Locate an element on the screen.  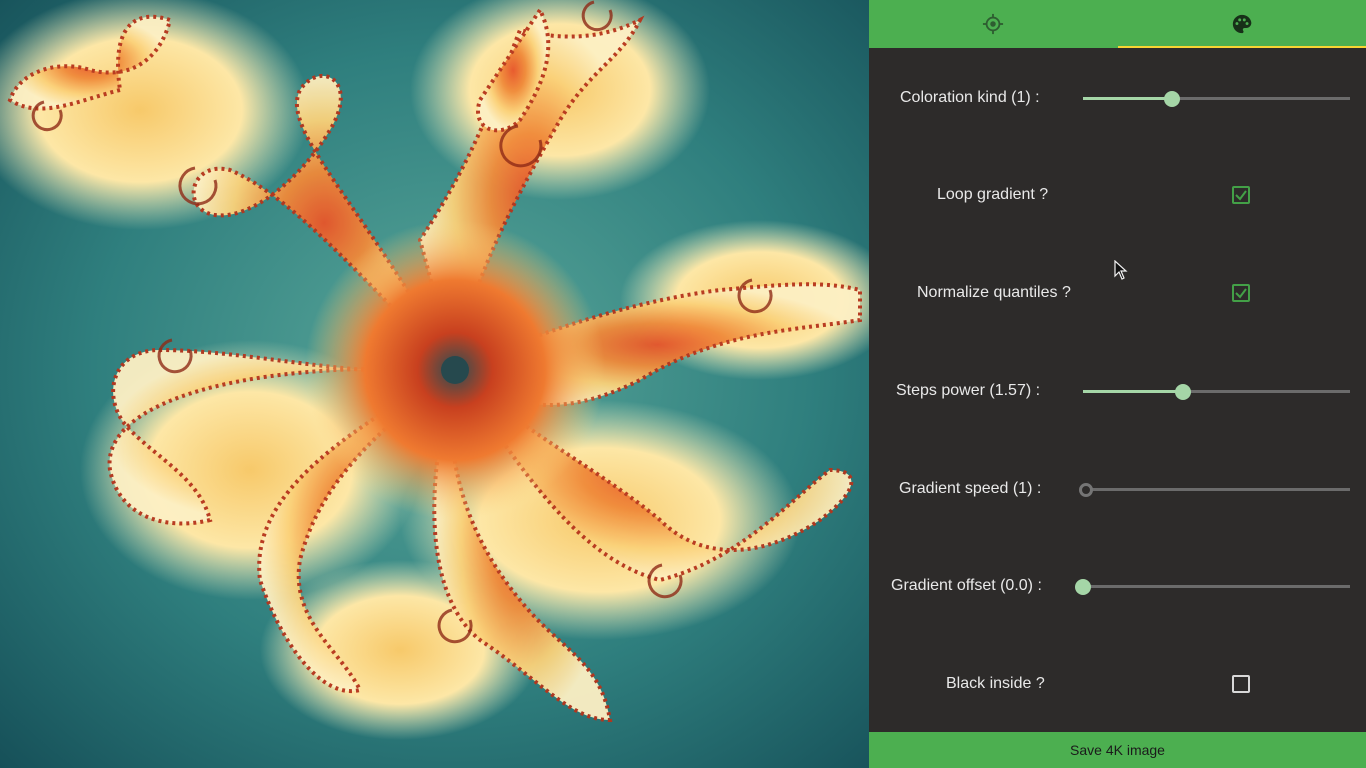
crosshair-icon is located at coordinates (993, 24).